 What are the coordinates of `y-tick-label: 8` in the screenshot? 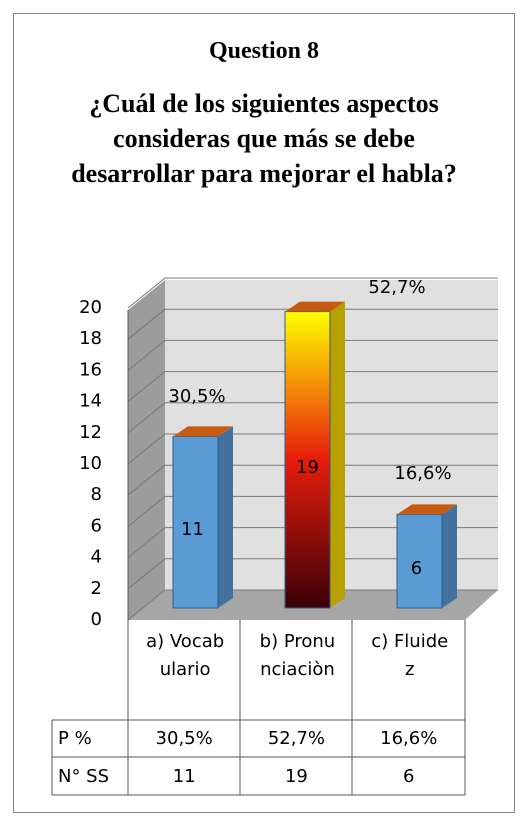 It's located at (96, 494).